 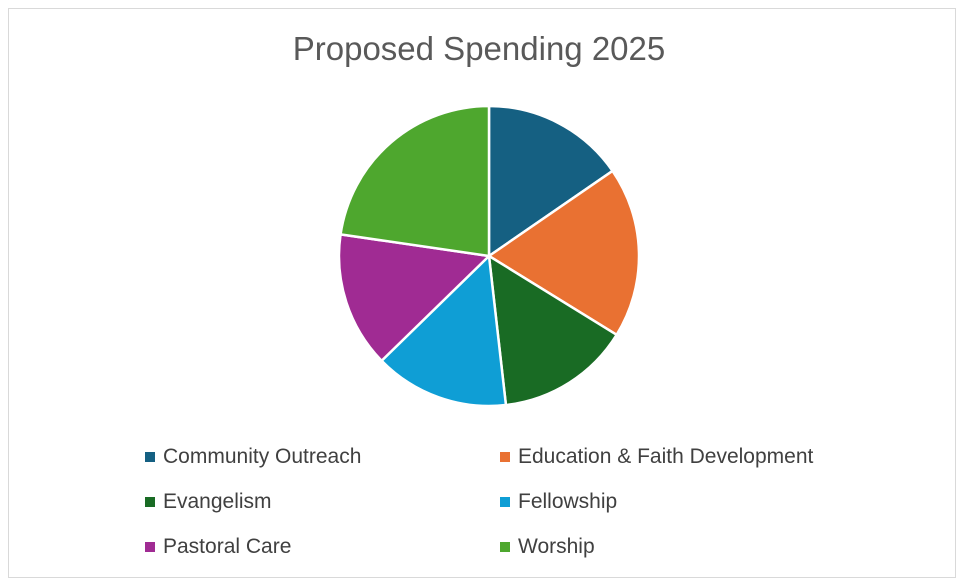 I want to click on legend-item-community-outreach: Community Outreach, so click(x=253, y=457).